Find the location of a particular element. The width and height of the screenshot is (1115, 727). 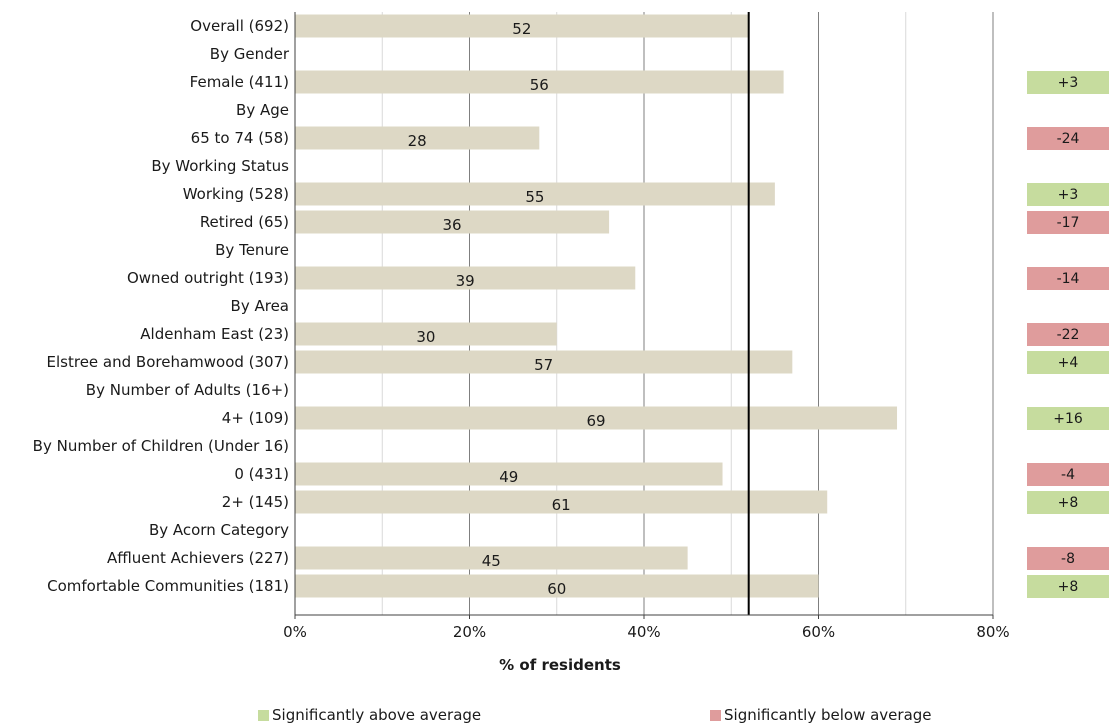

diff-label: +4 is located at coordinates (1068, 363).